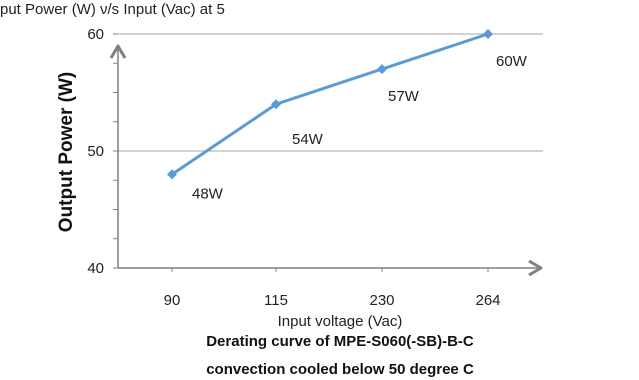 The width and height of the screenshot is (639, 380). Describe the element at coordinates (487, 300) in the screenshot. I see `x-tick-label-264: 264` at that location.